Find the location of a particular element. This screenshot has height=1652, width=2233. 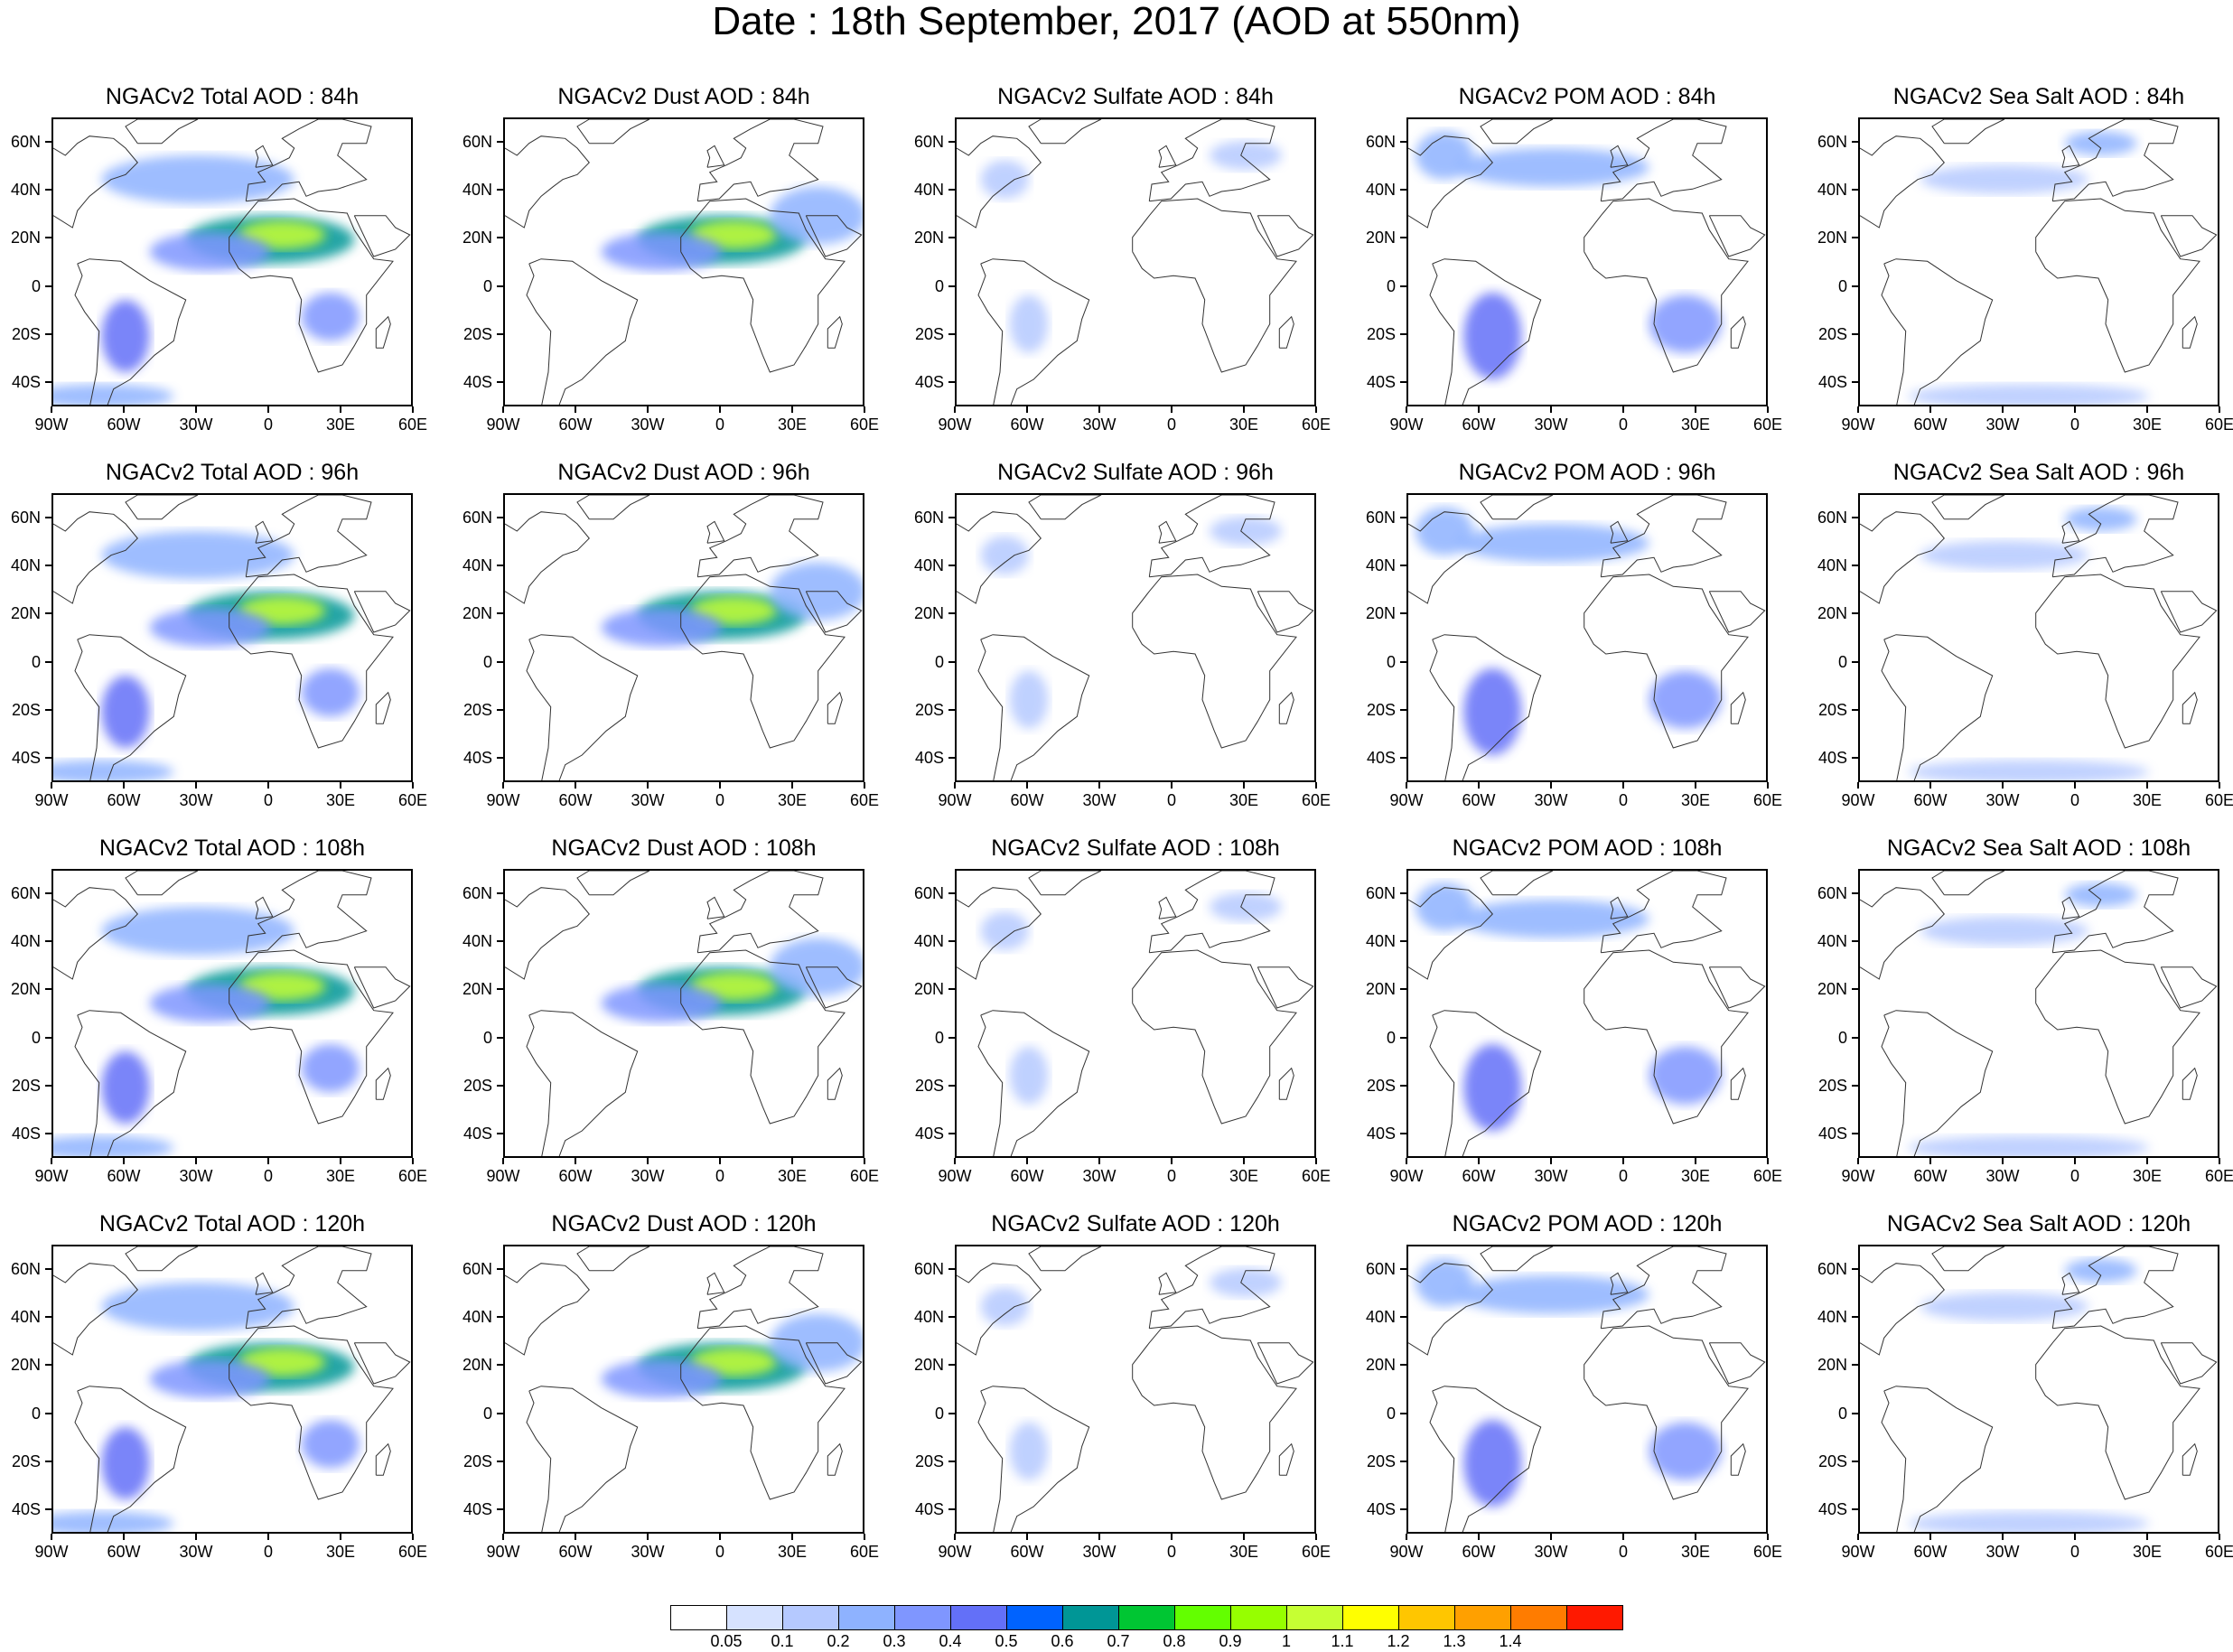

lat-tick-label: 20S is located at coordinates (477, 1086).